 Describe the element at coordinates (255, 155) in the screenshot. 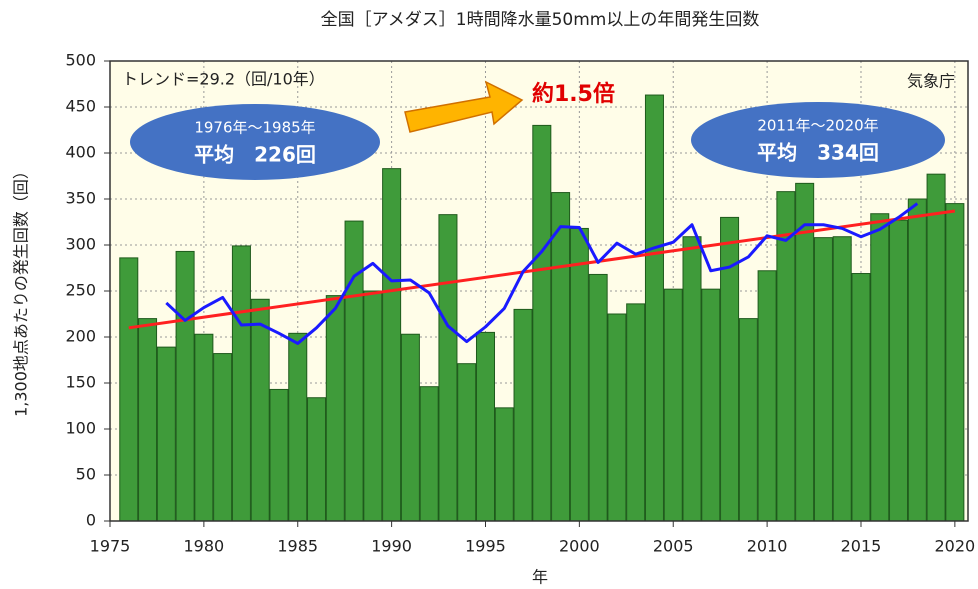

I see `period-mean: 平均 226回` at that location.